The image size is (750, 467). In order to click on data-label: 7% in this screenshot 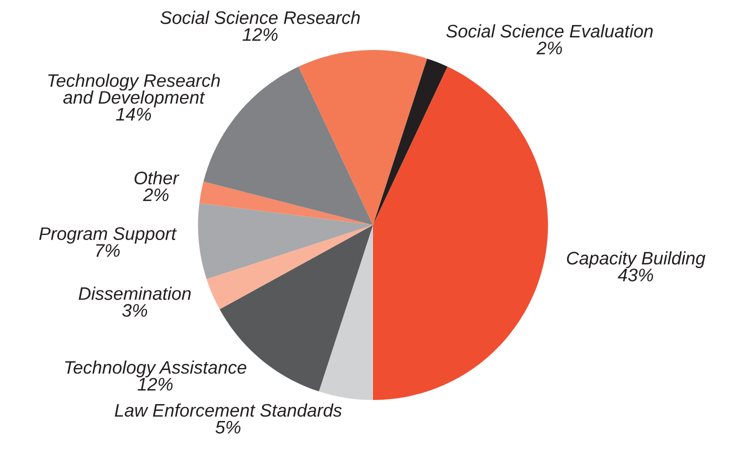, I will do `click(108, 250)`.